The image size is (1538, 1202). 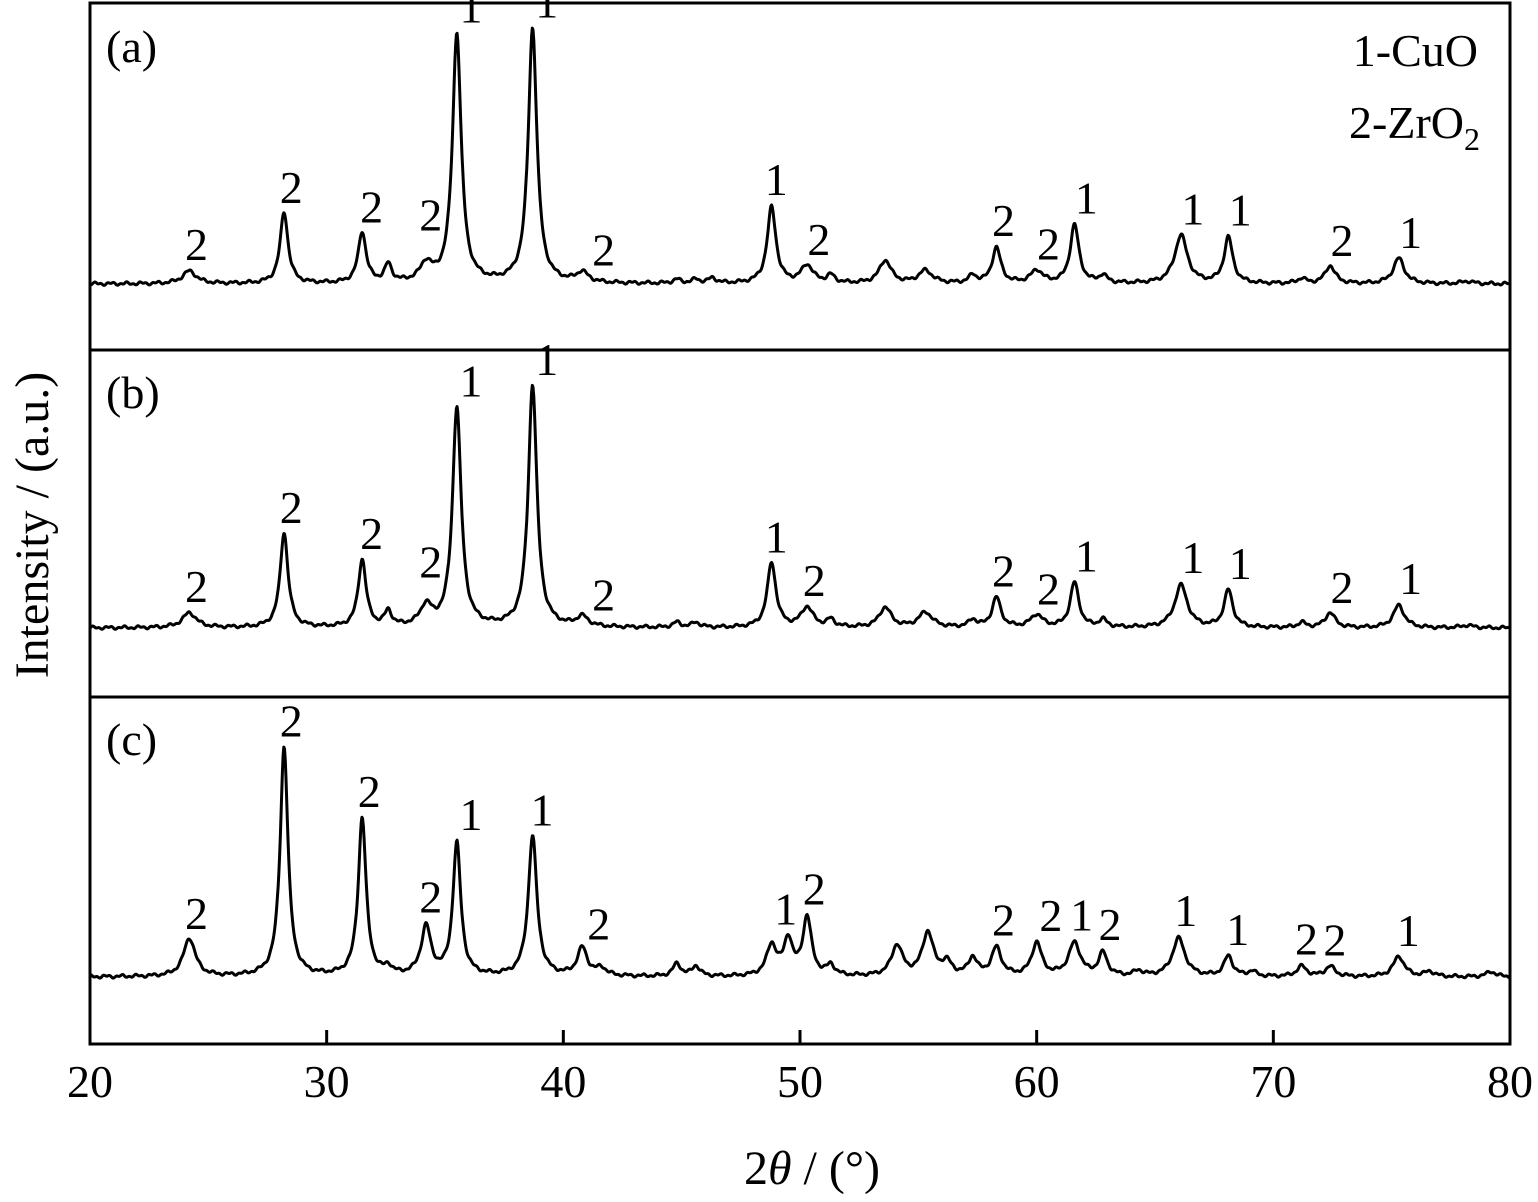 I want to click on panel-label: (c), so click(x=131, y=739).